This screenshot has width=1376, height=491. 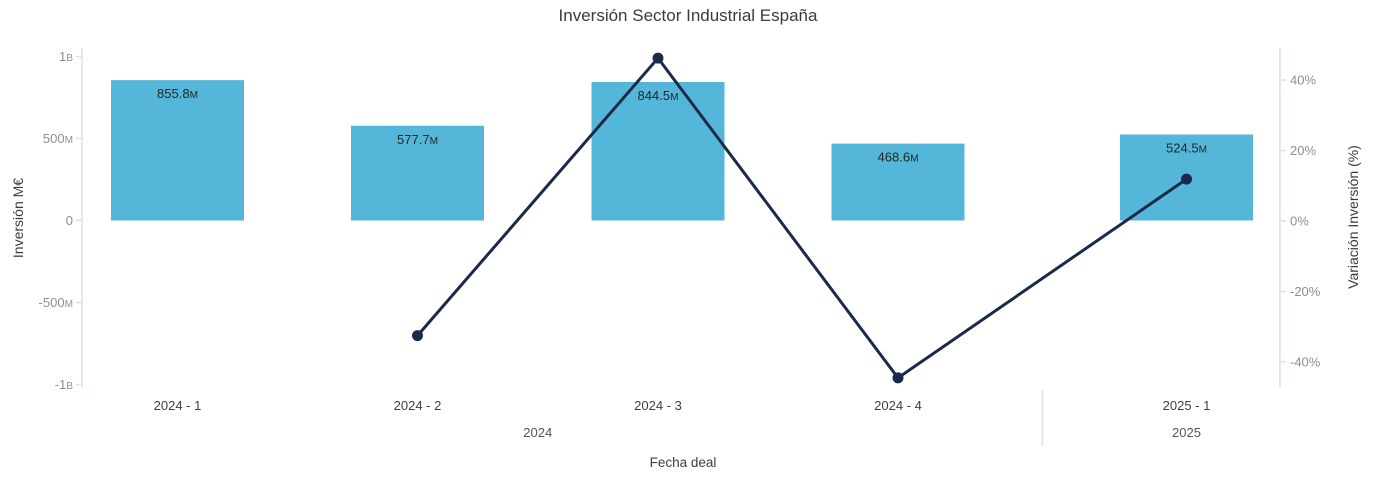 What do you see at coordinates (688, 15) in the screenshot?
I see `chart-title: Inversión Sector Industrial España` at bounding box center [688, 15].